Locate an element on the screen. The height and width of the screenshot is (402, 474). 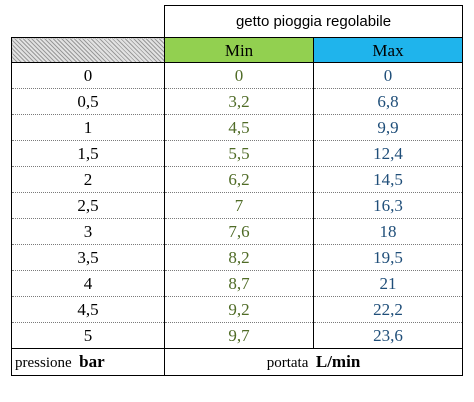
pressure-cell: 3 is located at coordinates (88, 231).